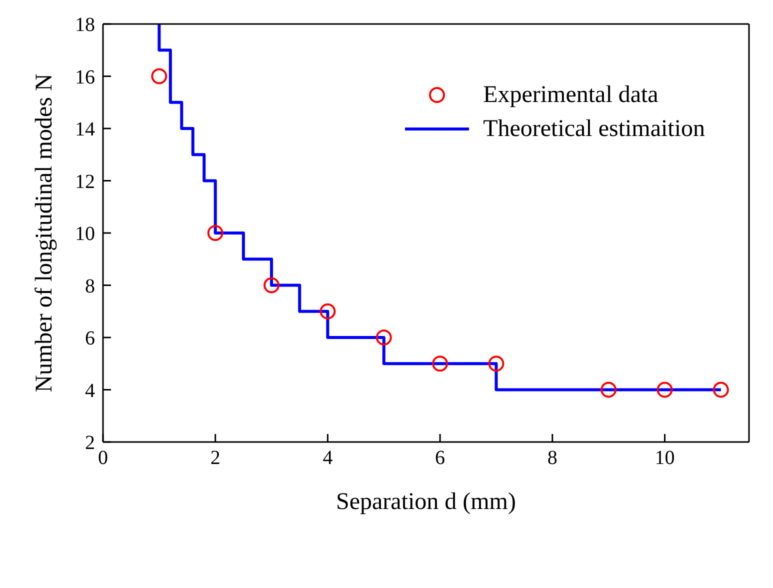 This screenshot has height=588, width=773. I want to click on legend-label: Experimental data, so click(570, 95).